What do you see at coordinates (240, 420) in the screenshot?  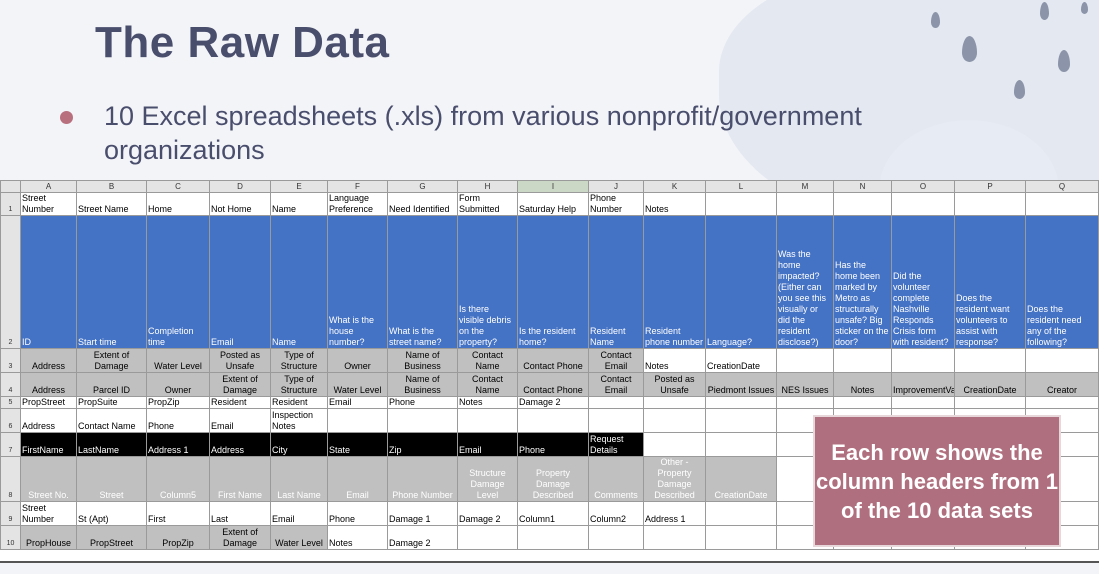 I see `sheet-cell: Email` at bounding box center [240, 420].